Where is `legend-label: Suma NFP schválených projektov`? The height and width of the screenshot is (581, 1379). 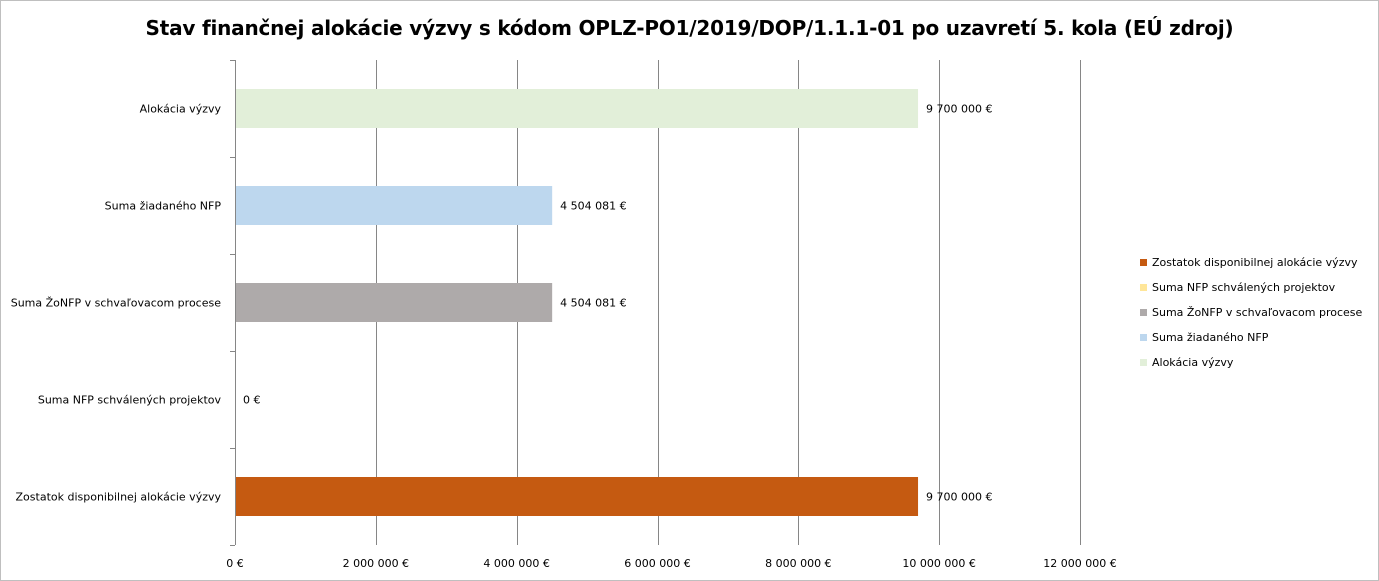 legend-label: Suma NFP schválených projektov is located at coordinates (1244, 287).